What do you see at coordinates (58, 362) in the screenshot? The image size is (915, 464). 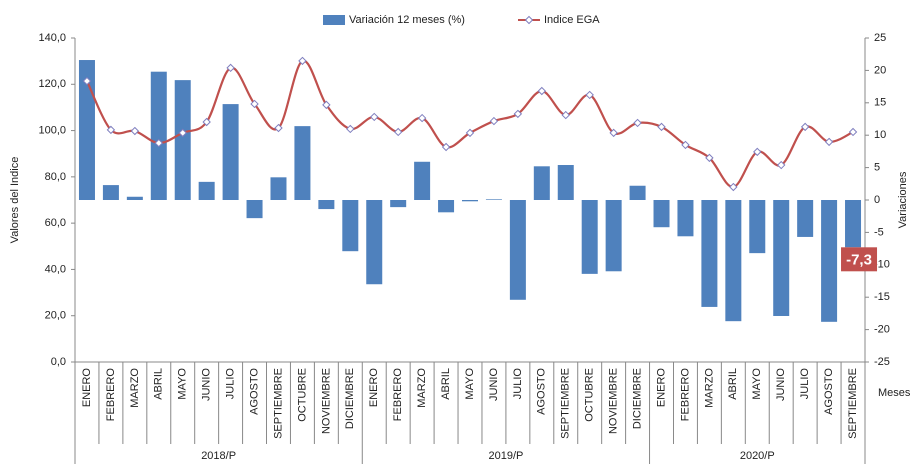 I see `y-tick-label: 0,0` at bounding box center [58, 362].